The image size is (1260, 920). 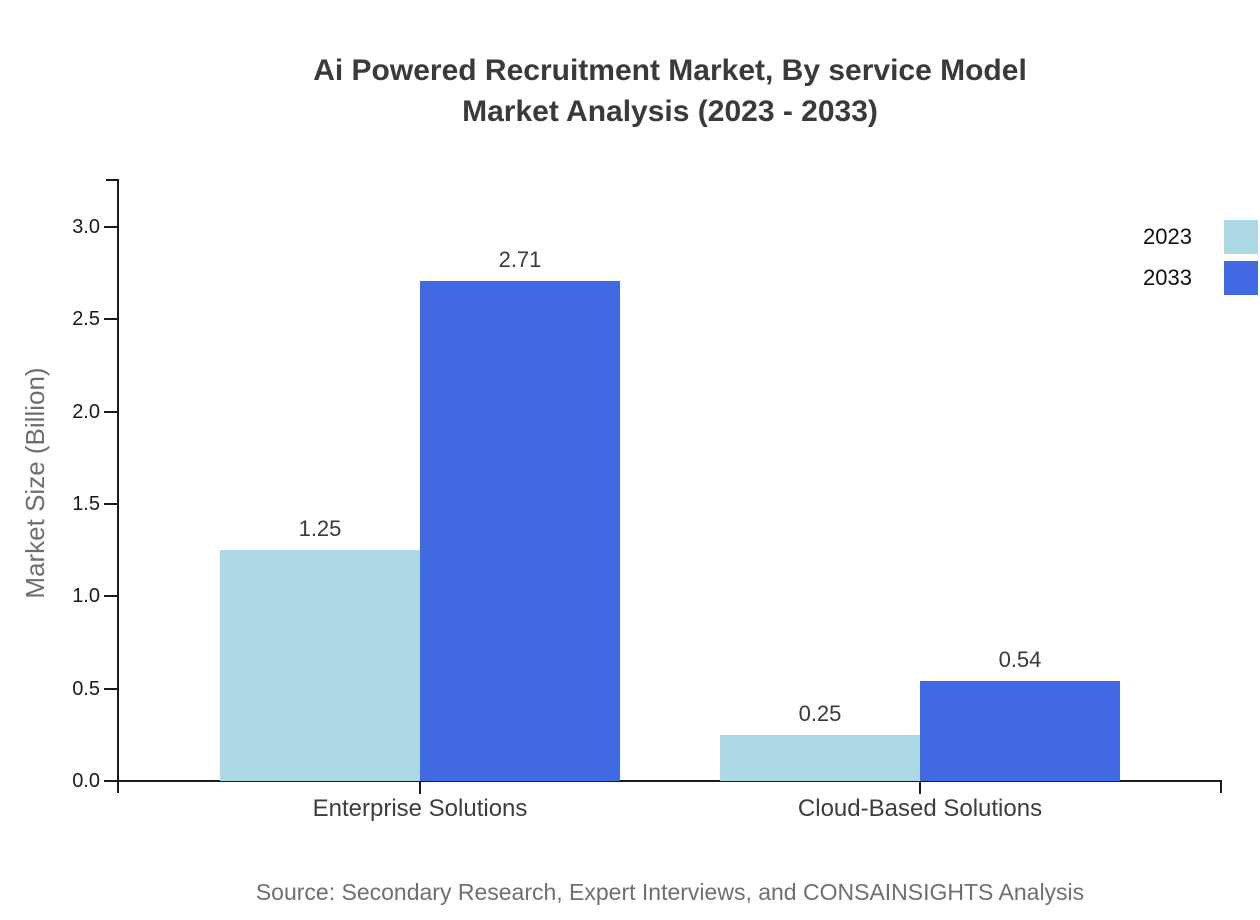 What do you see at coordinates (1020, 659) in the screenshot?
I see `bar-value-label: 0.54` at bounding box center [1020, 659].